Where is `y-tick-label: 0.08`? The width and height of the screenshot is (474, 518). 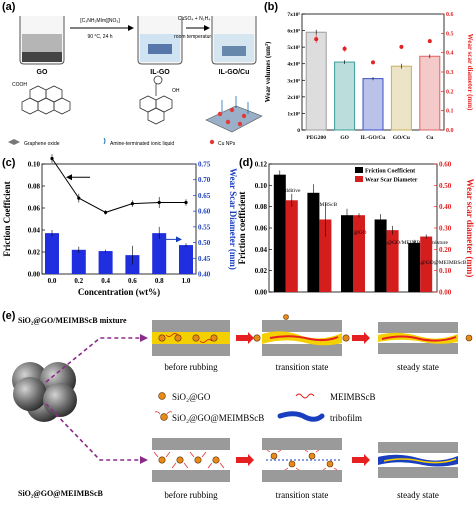 y-tick-label: 0.08 is located at coordinates (261, 207).